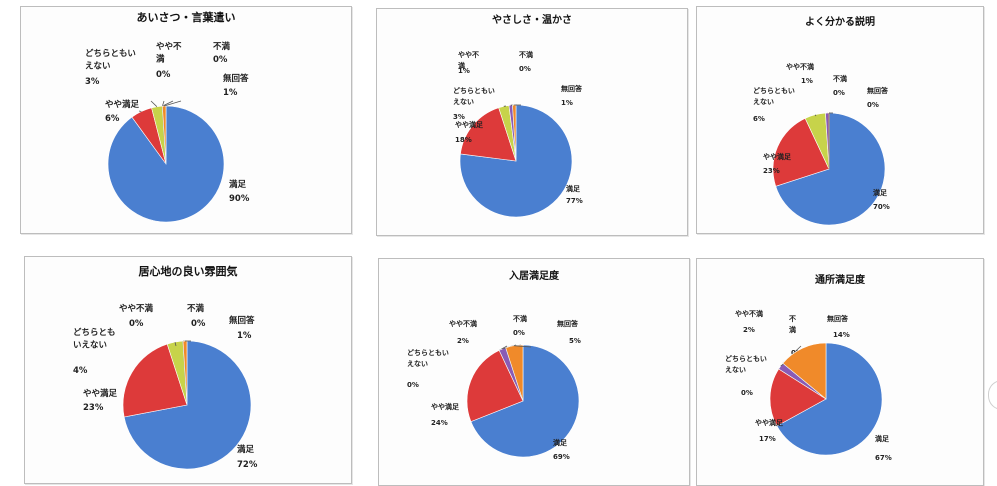 The height and width of the screenshot is (486, 997). I want to click on slice-value-label: 5%, so click(575, 341).